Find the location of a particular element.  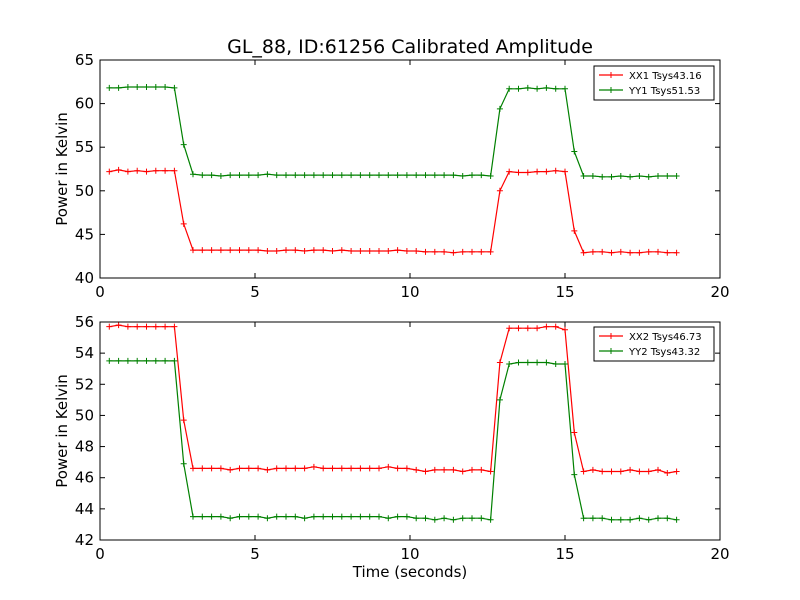

x-tick-label: 20 is located at coordinates (719, 554).